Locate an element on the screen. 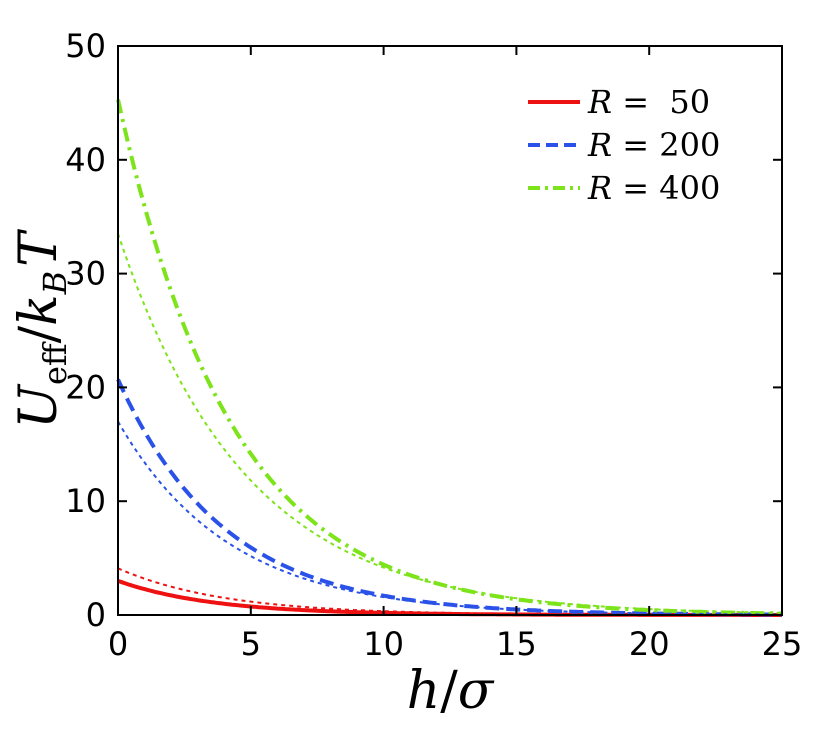 This screenshot has width=830, height=729. x-tick-label-3: 15 is located at coordinates (516, 644).